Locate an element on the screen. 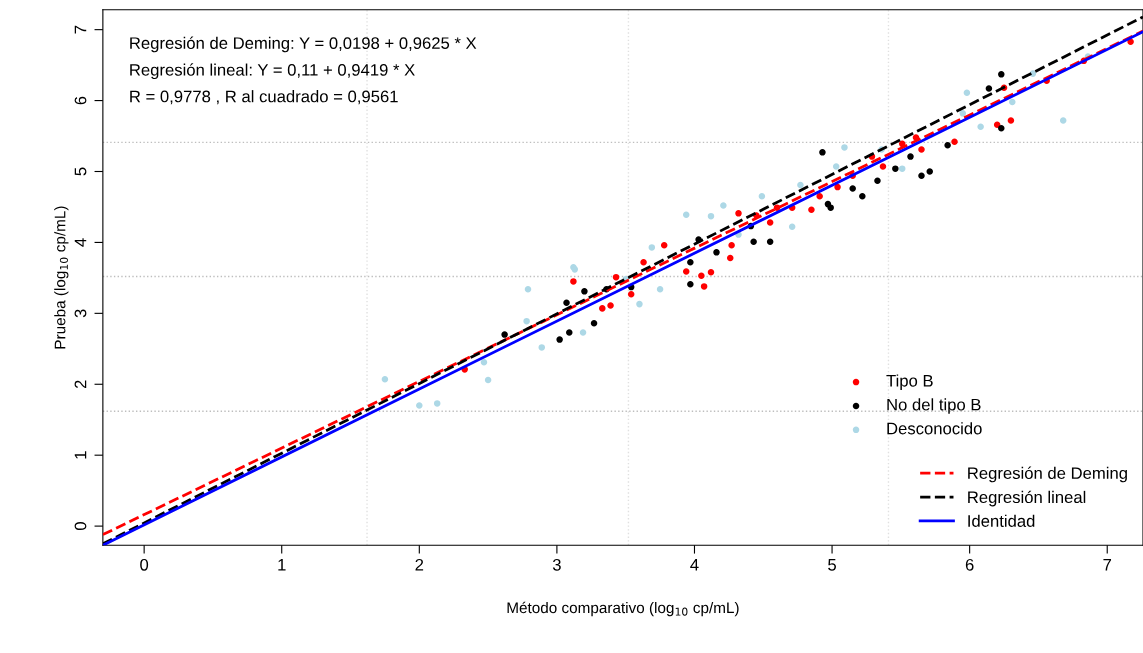  x-tick-label: 5 is located at coordinates (832, 565).